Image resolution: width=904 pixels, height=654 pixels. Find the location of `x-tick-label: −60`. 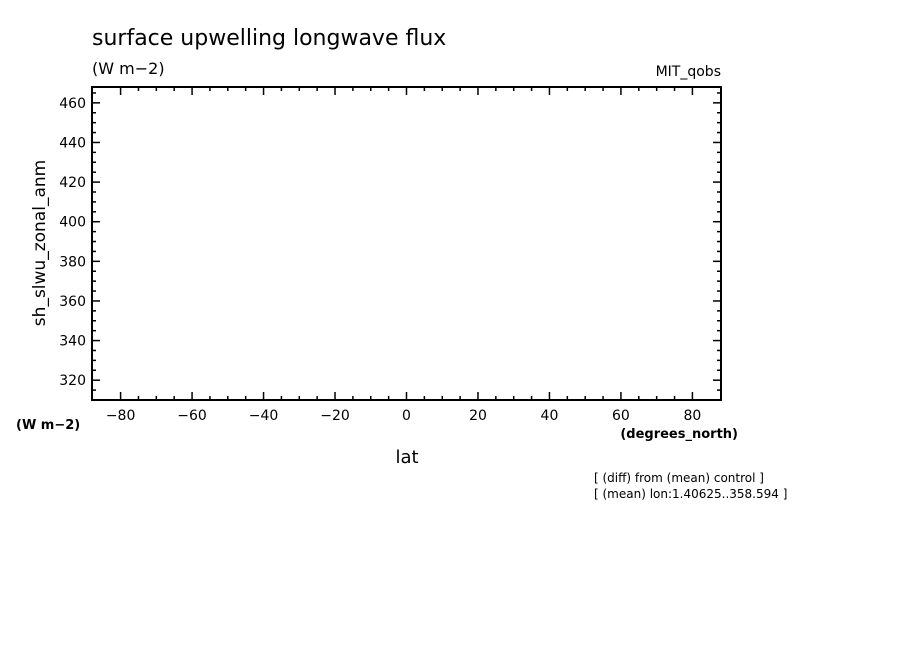

x-tick-label: −60 is located at coordinates (192, 416).